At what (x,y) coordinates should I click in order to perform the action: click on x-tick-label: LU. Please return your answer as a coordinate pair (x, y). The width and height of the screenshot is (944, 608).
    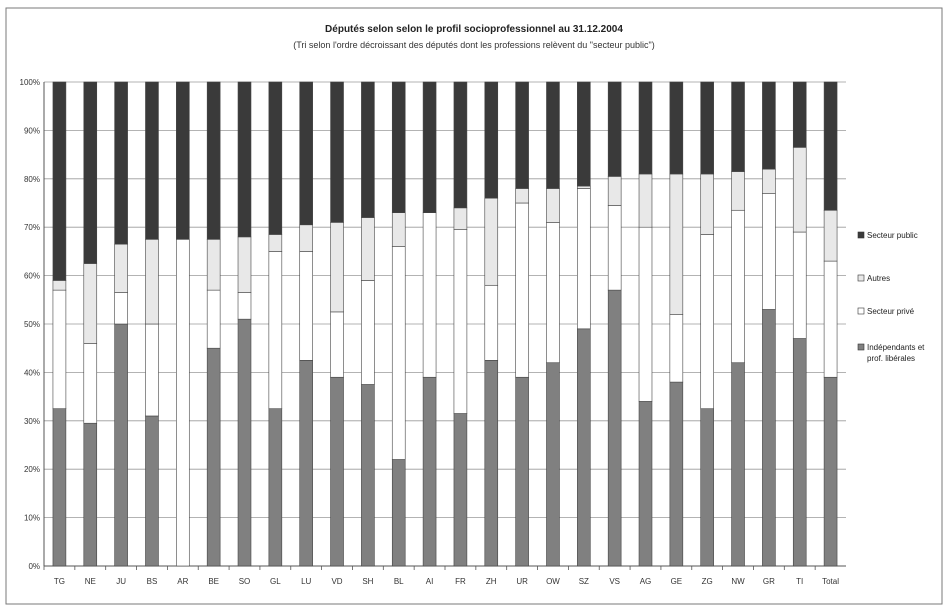
    Looking at the image, I should click on (306, 581).